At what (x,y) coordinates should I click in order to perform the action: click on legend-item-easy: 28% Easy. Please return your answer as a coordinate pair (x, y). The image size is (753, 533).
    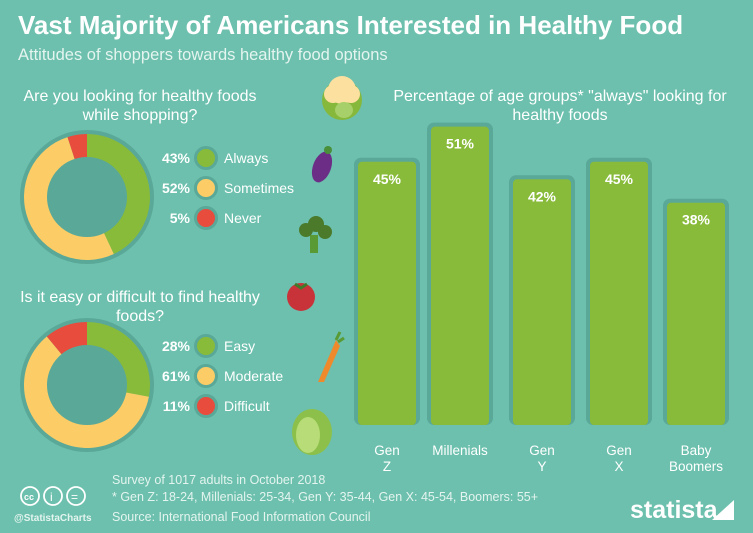
    Looking at the image, I should click on (203, 346).